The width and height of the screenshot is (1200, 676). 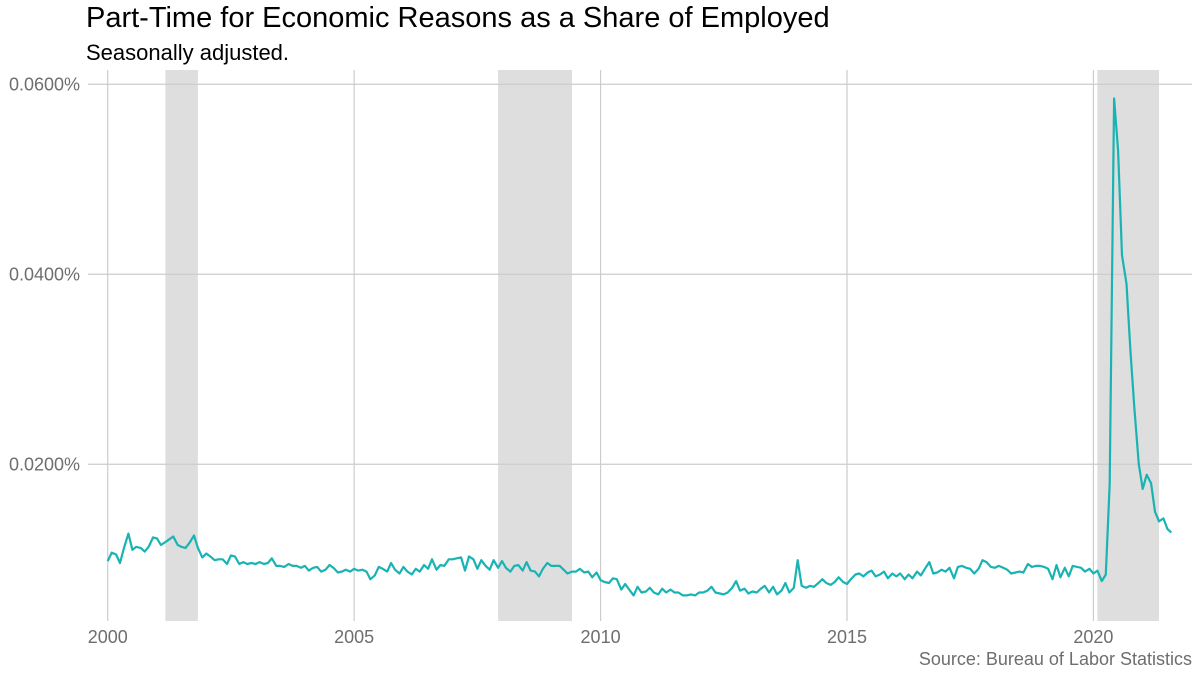 I want to click on x-tick-label-2: 2010, so click(x=601, y=637).